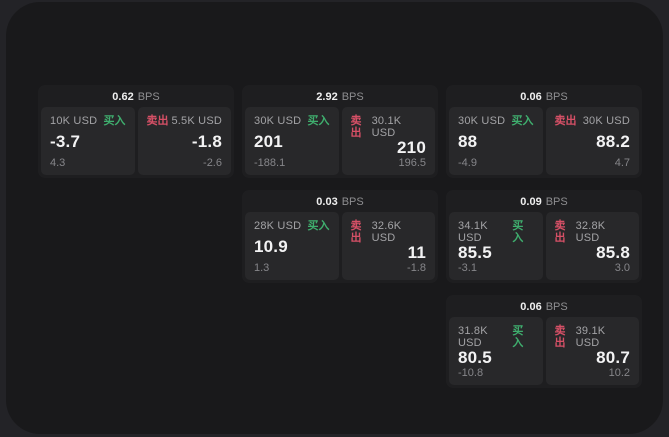 Image resolution: width=669 pixels, height=437 pixels. I want to click on buy-quote-panel: 10K USD 买入 -3.7 4.3, so click(88, 141).